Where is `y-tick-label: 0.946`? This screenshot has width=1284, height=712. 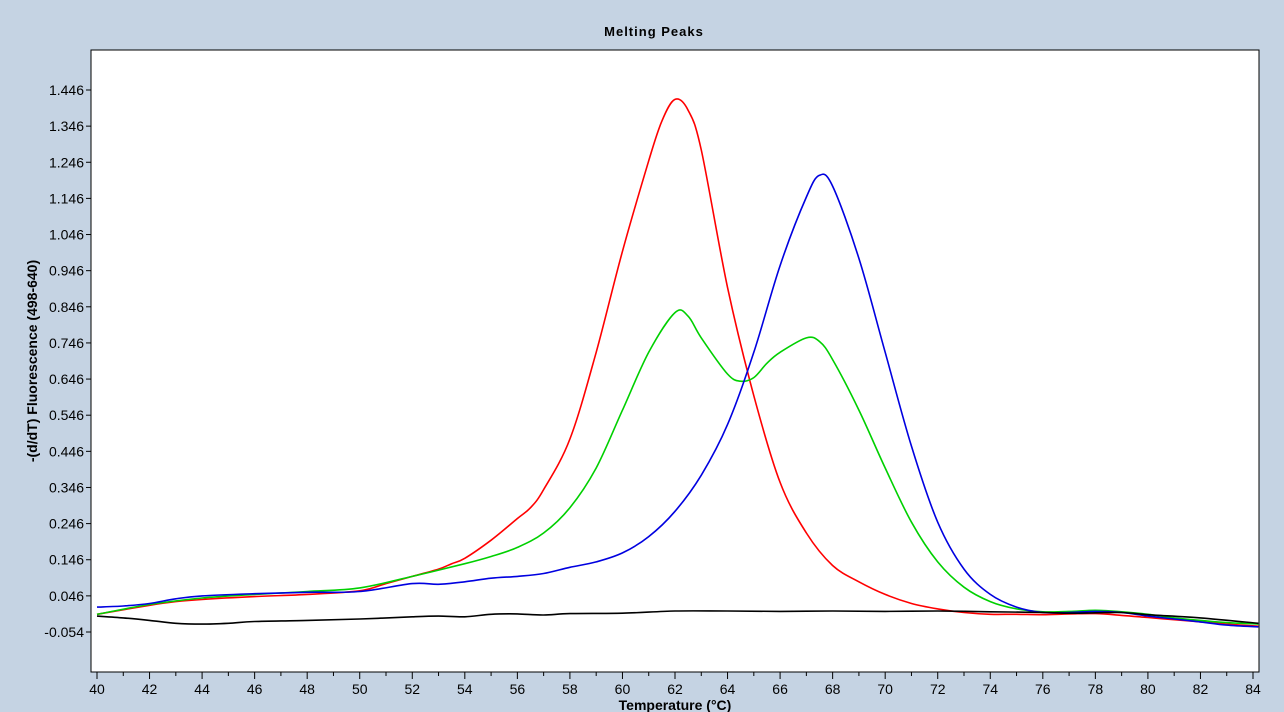
y-tick-label: 0.946 is located at coordinates (66, 271).